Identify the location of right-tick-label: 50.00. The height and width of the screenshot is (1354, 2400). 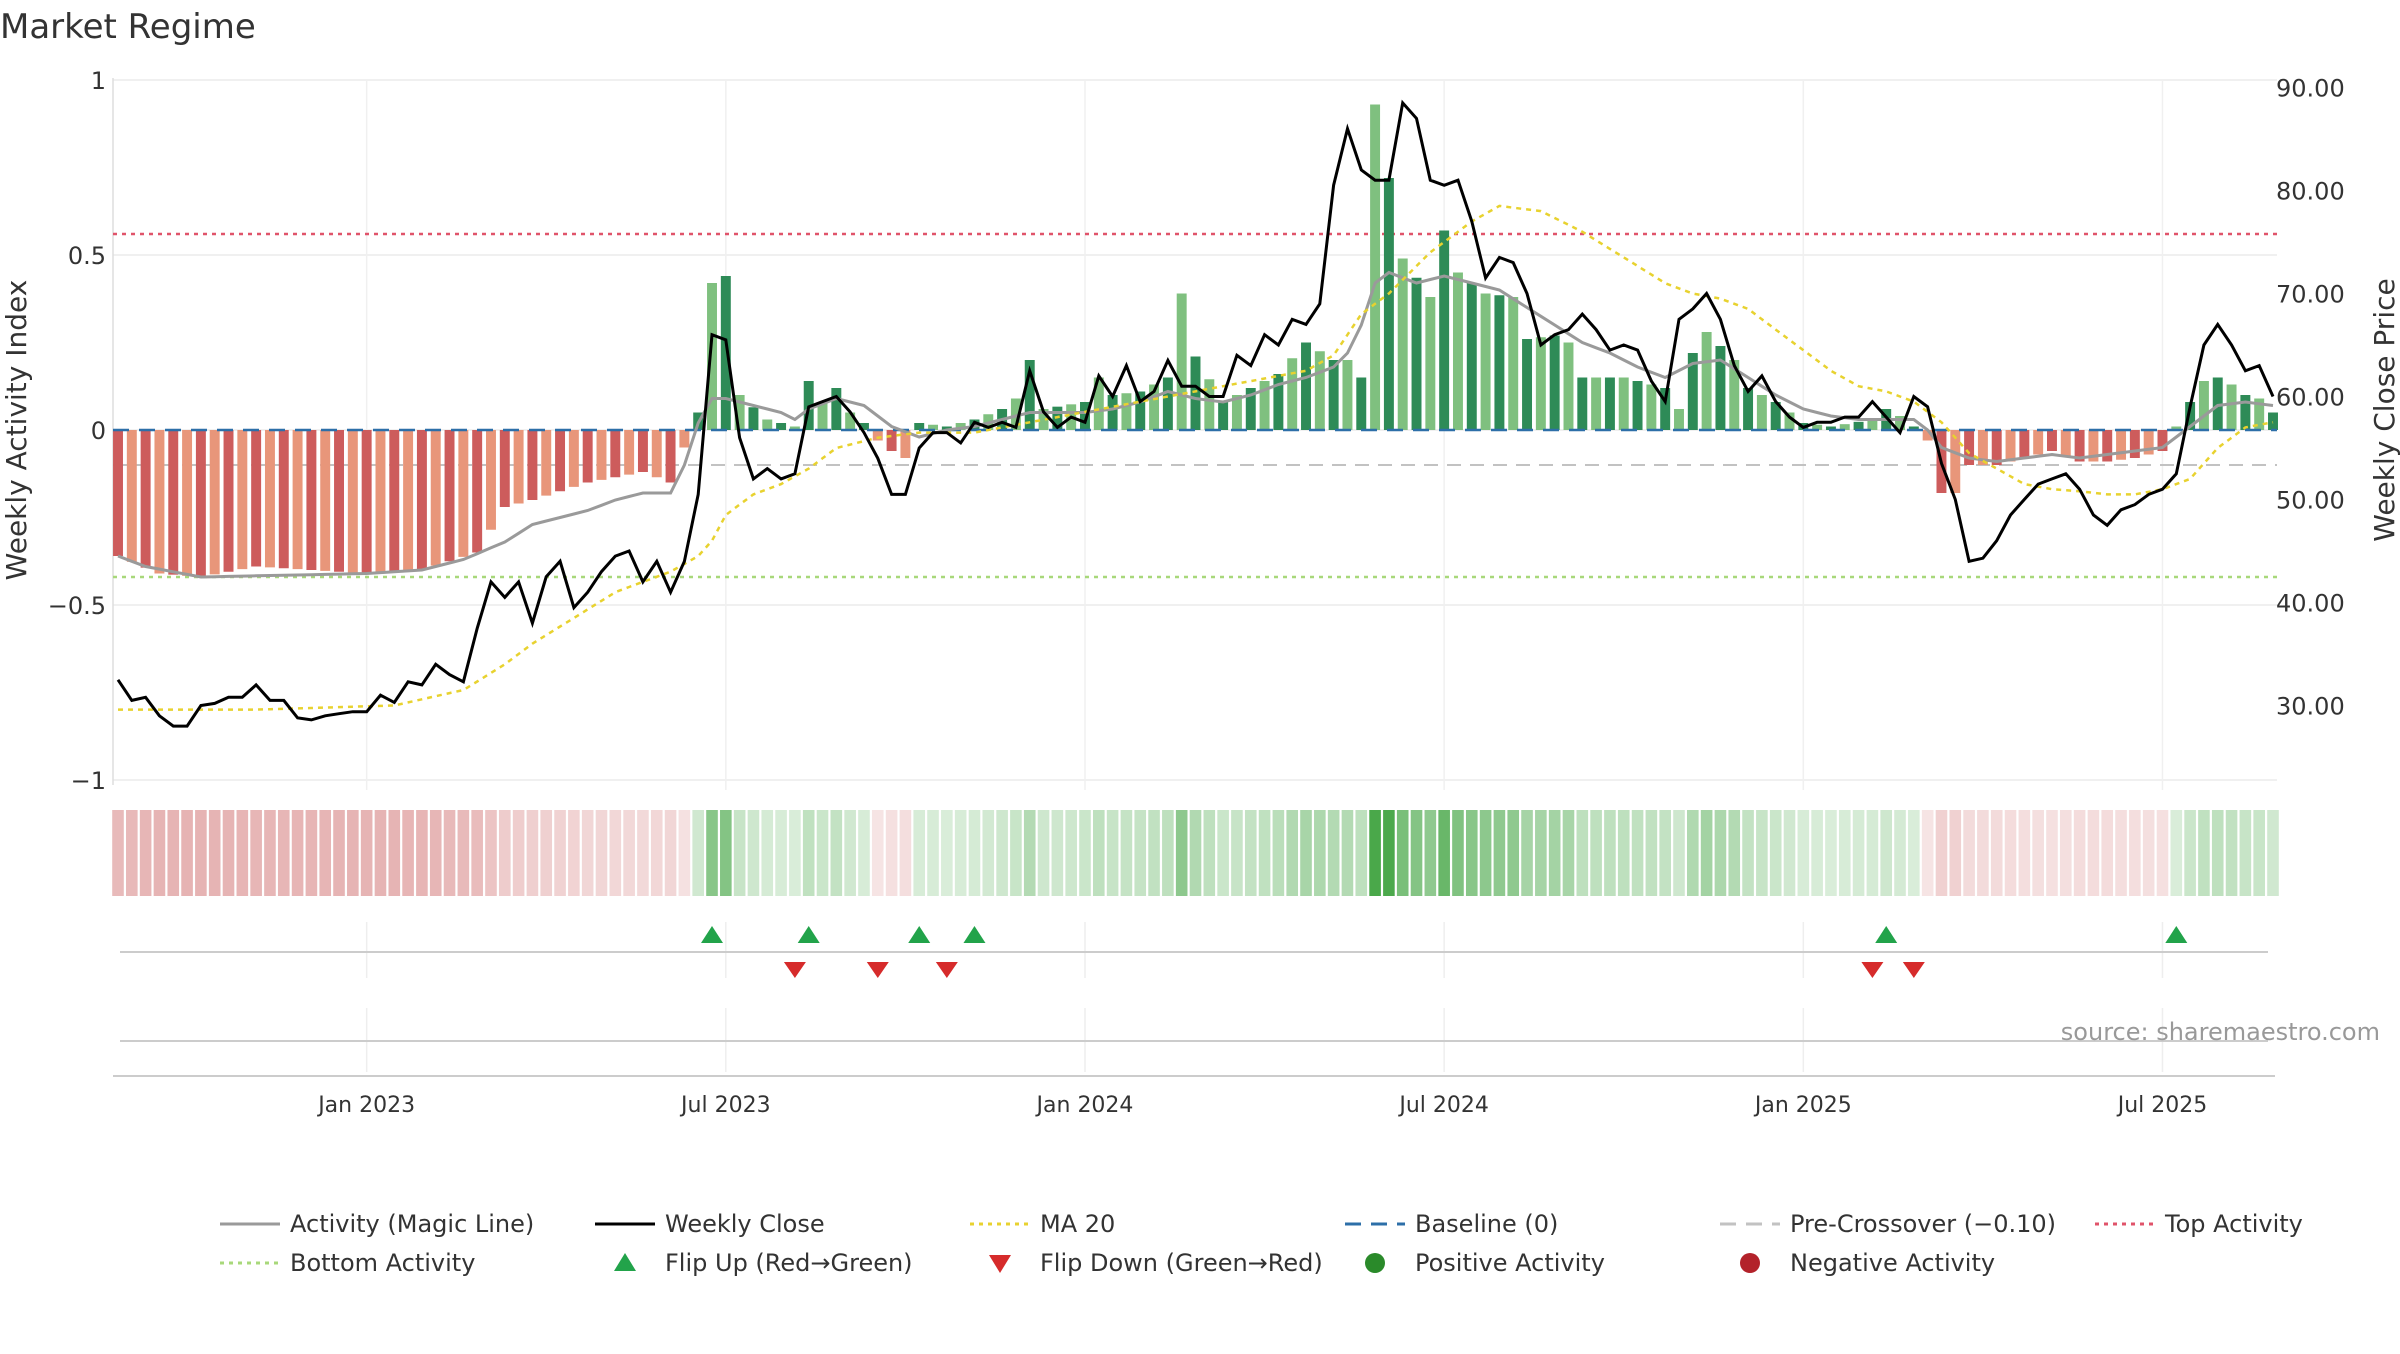
(2310, 501).